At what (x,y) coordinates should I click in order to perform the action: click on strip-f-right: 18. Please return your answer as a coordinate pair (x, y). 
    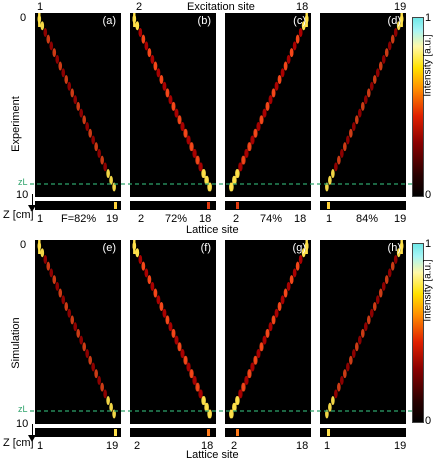
    Looking at the image, I should click on (207, 446).